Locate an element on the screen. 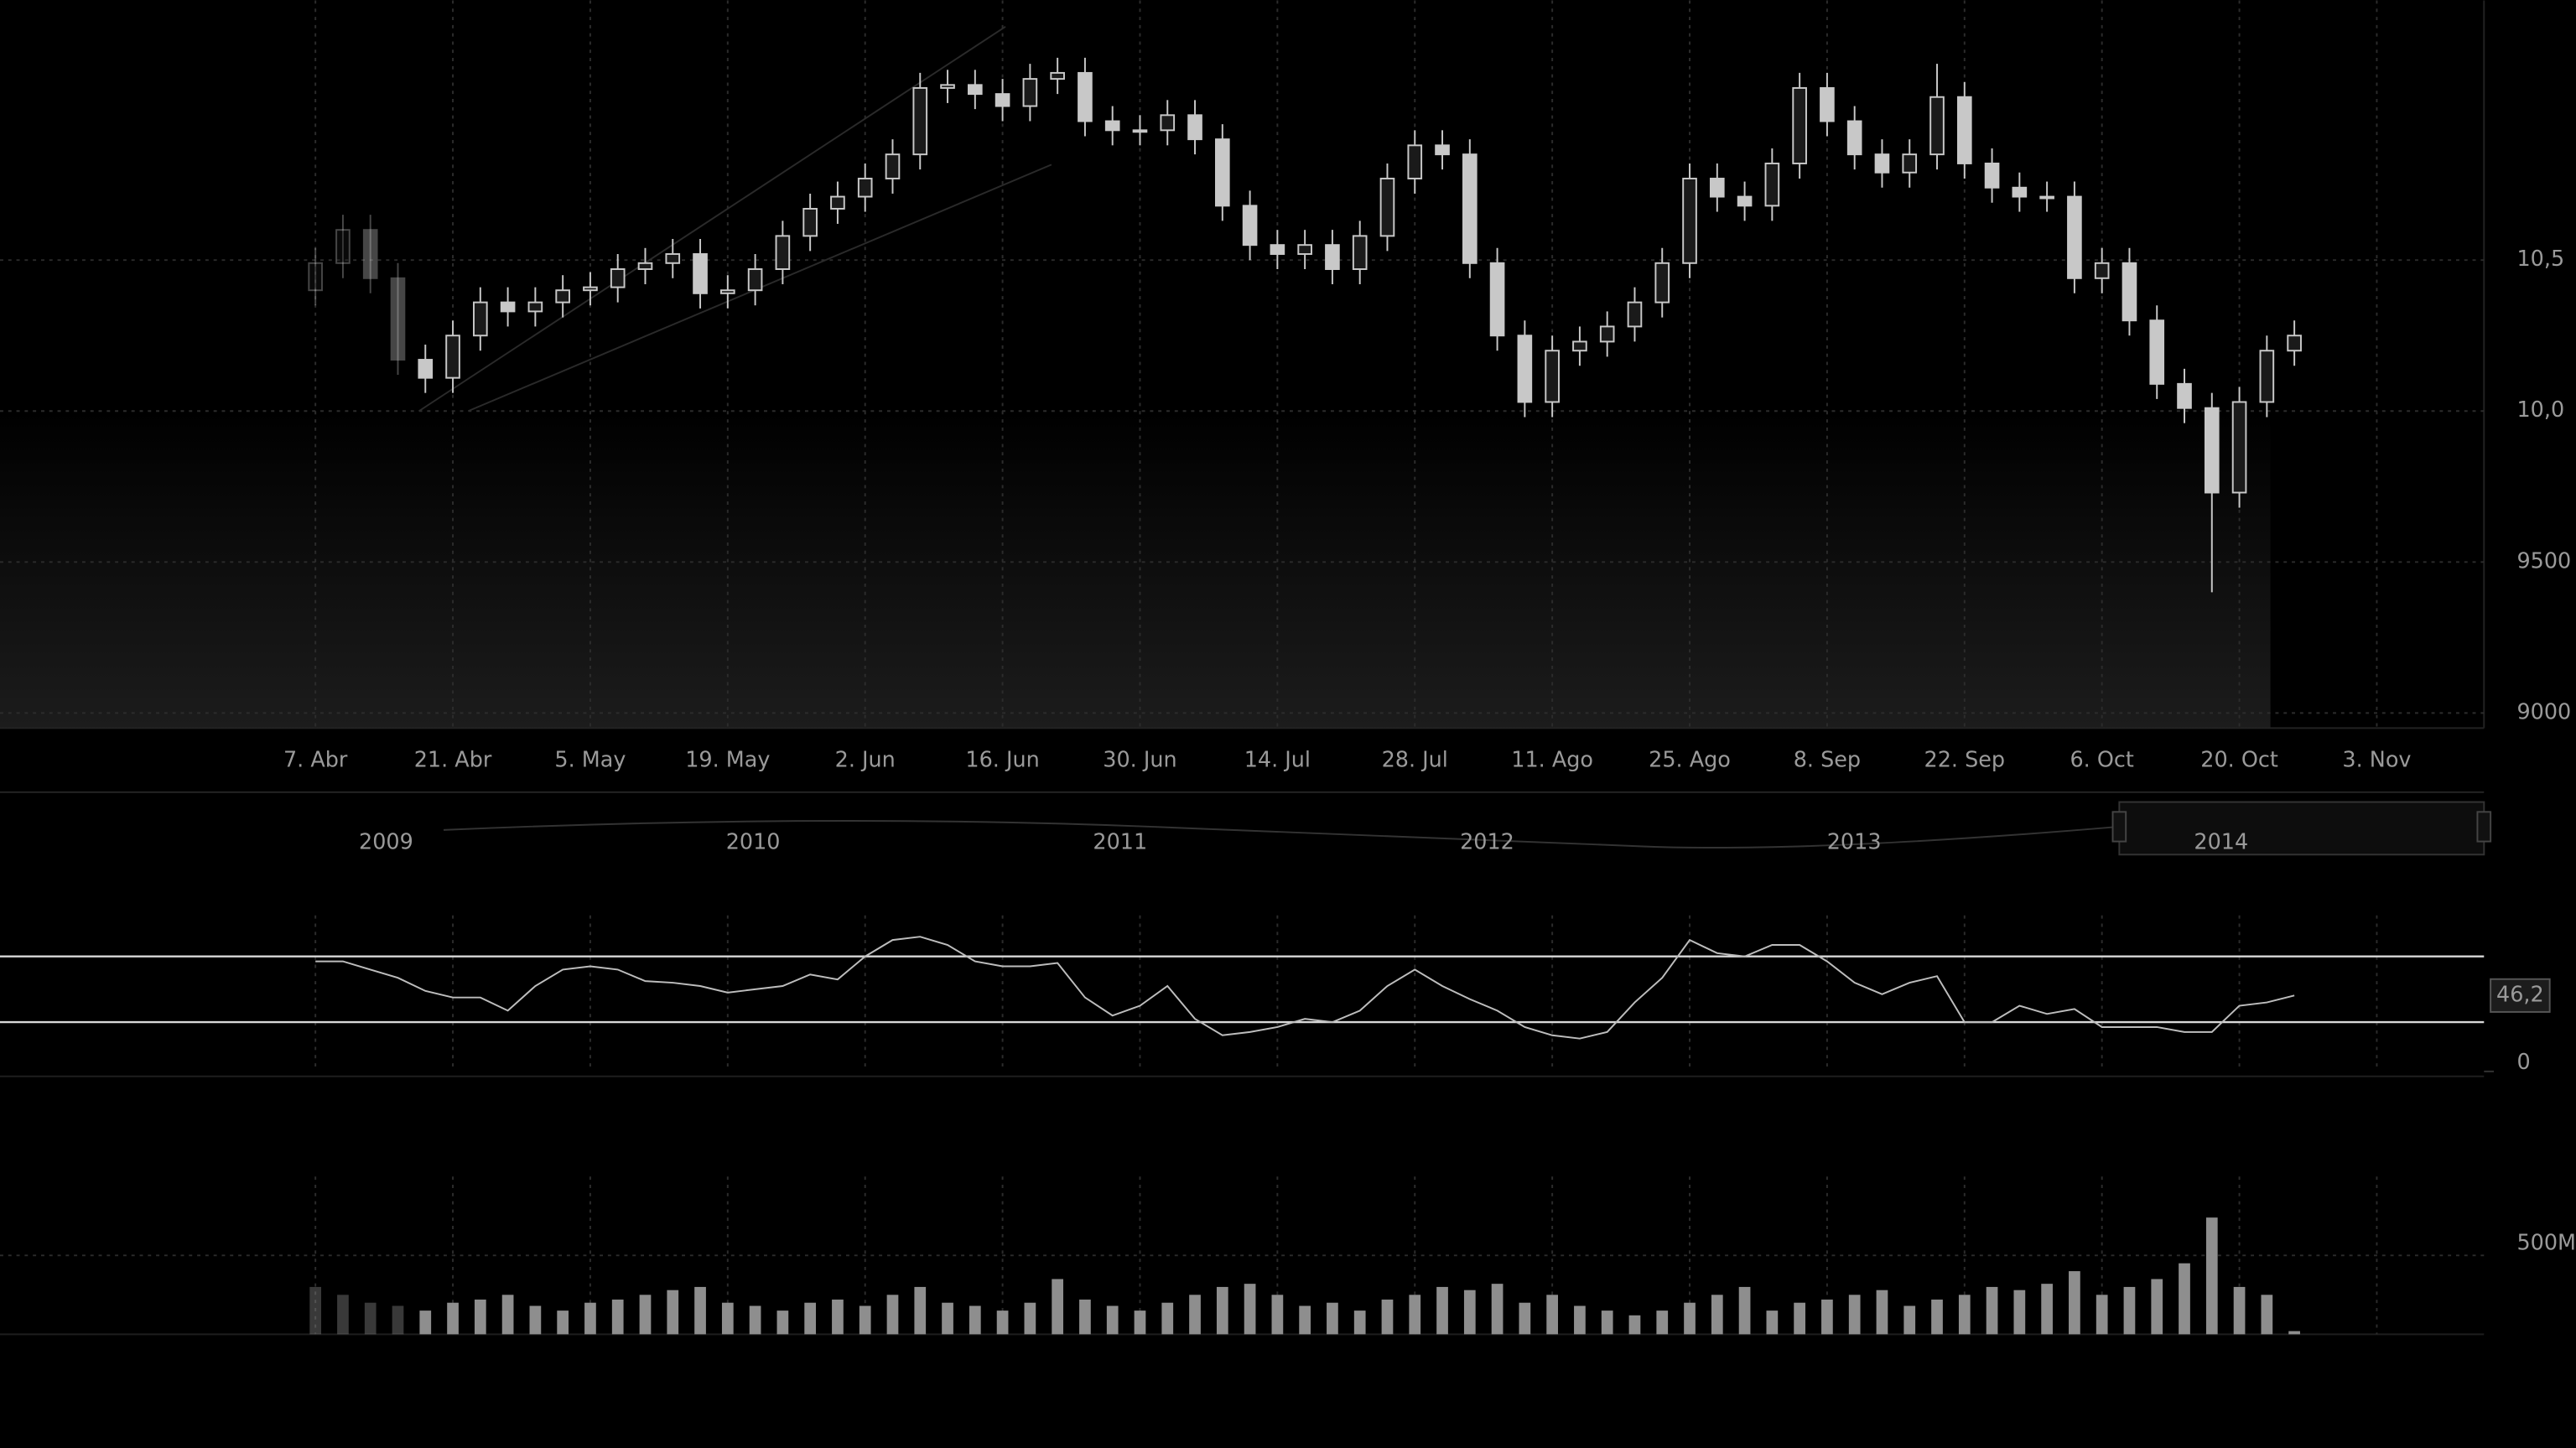  x-tick-label: 30. Jun is located at coordinates (1139, 760).